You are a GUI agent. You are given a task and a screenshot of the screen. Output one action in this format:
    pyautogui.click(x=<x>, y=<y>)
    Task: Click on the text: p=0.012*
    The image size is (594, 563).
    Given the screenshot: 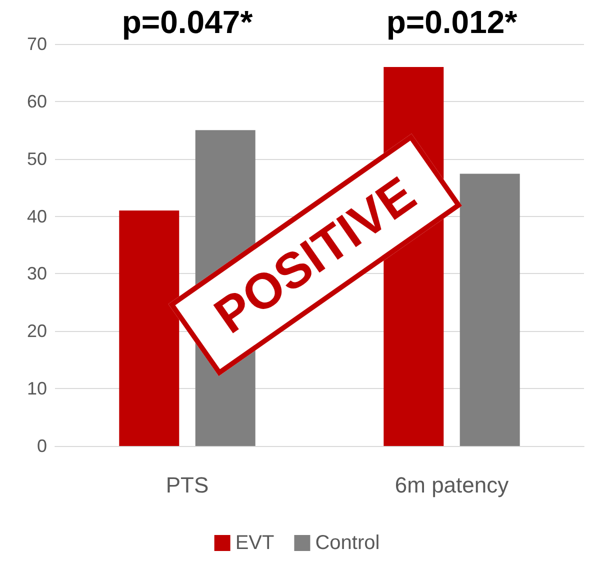 What is the action you would take?
    pyautogui.click(x=452, y=22)
    